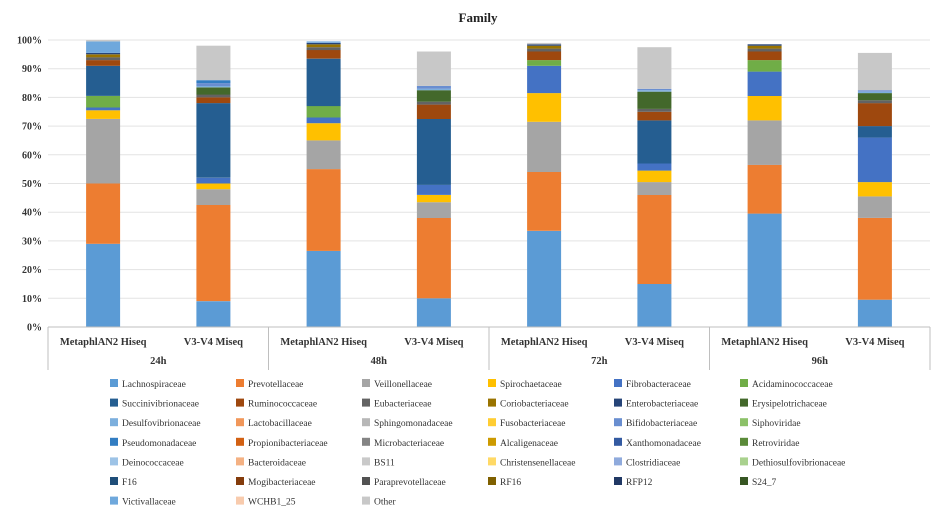 The image size is (946, 516). Describe the element at coordinates (32, 270) in the screenshot. I see `y-tick-label: 20%` at that location.